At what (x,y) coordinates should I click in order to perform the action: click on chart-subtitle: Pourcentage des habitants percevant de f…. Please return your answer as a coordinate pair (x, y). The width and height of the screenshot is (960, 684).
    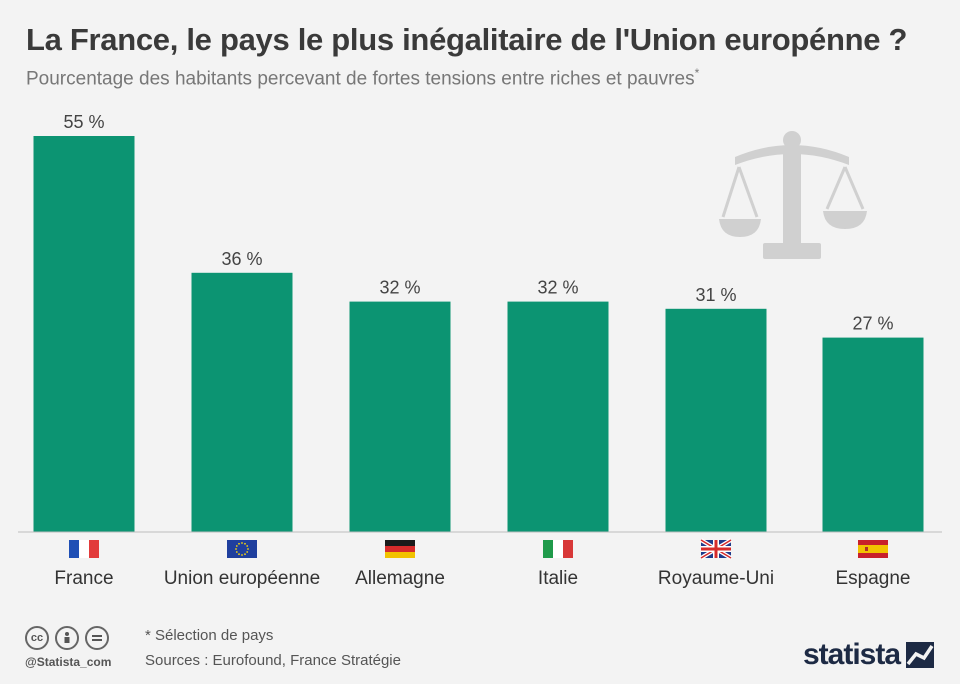
    Looking at the image, I should click on (362, 78).